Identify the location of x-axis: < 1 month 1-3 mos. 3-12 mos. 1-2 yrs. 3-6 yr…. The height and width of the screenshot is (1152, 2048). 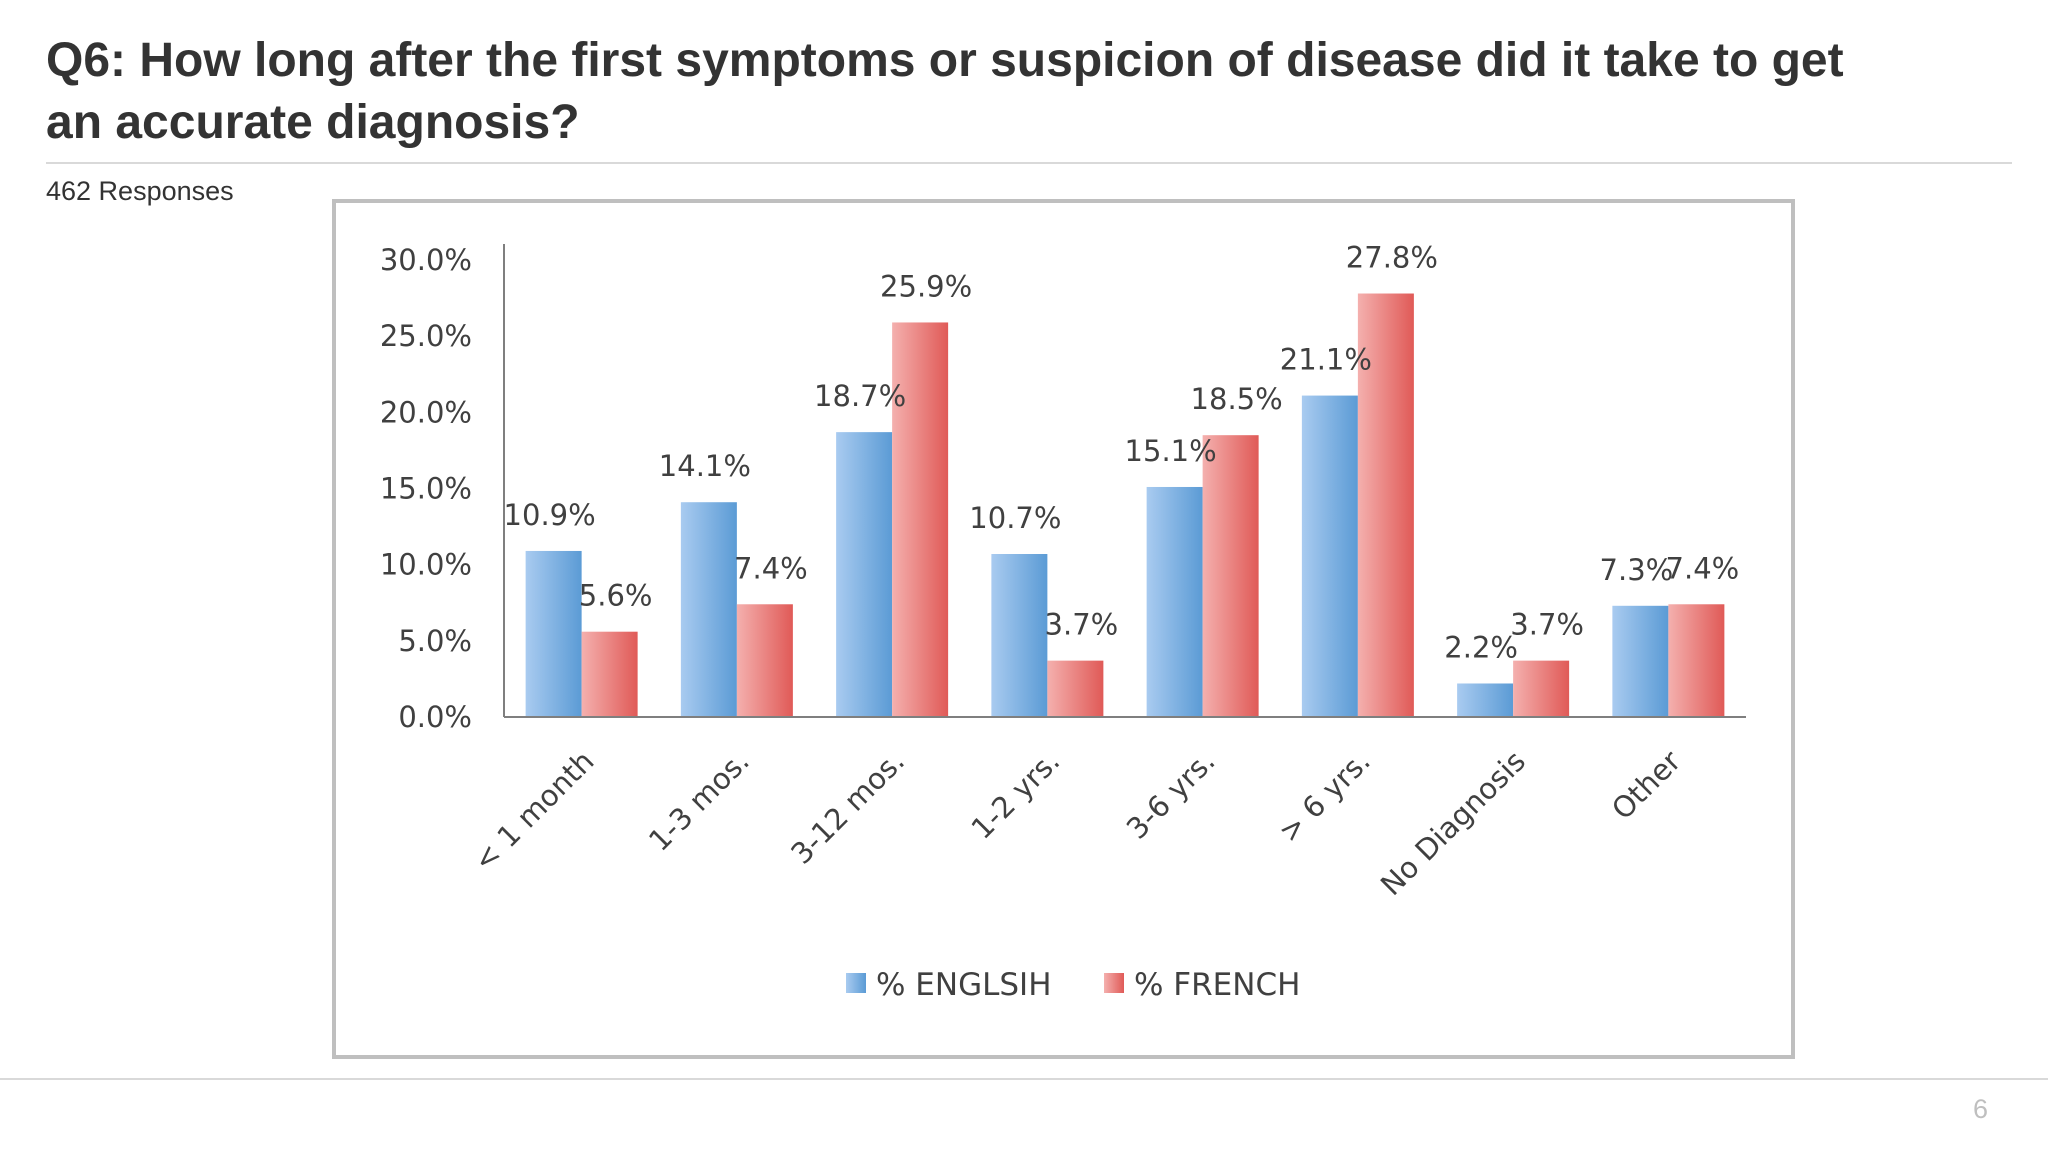
(1106, 809).